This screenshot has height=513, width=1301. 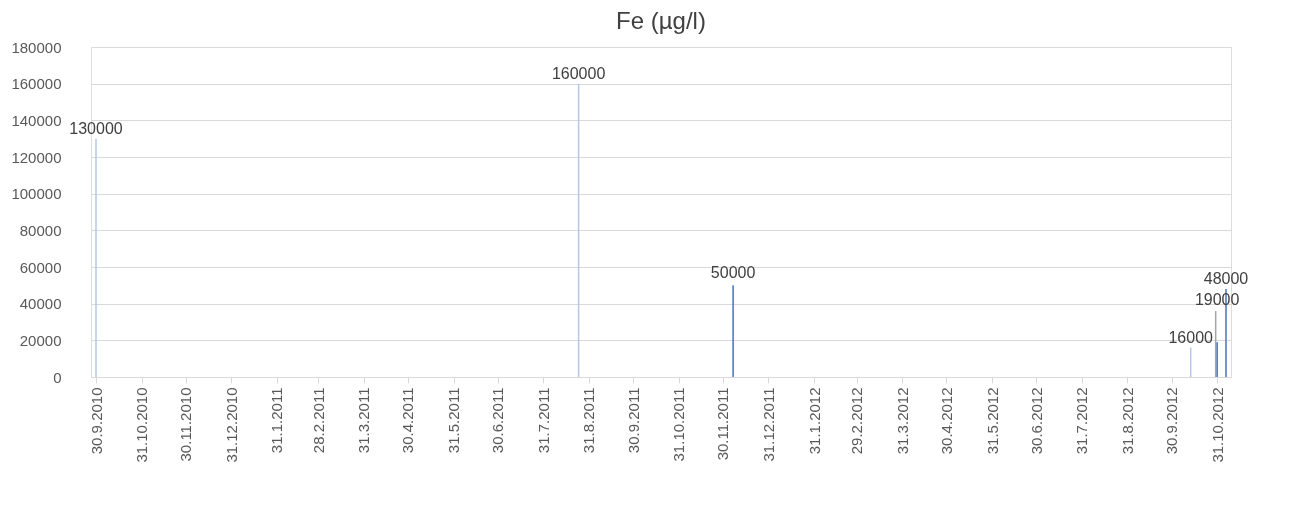 I want to click on x-tick-label: 31.7.2011, so click(x=543, y=420).